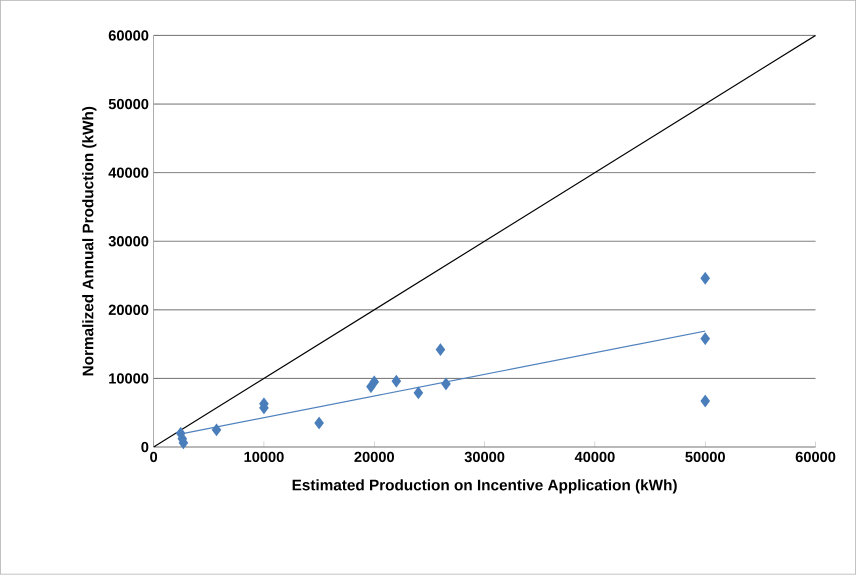 This screenshot has height=575, width=856. What do you see at coordinates (128, 310) in the screenshot?
I see `y-tick-label: 20000` at bounding box center [128, 310].